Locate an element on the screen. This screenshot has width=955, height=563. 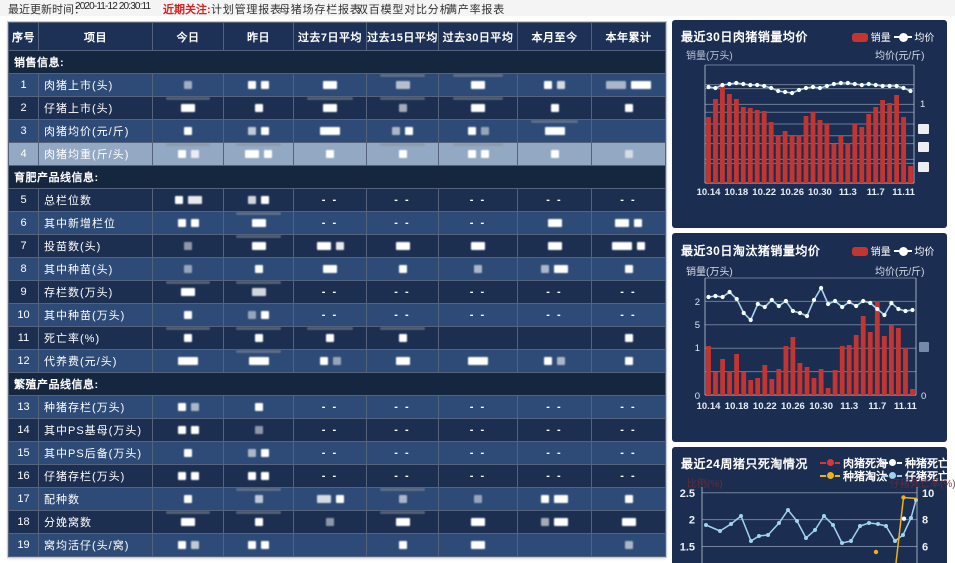
svg-text: 1.5 is located at coordinates (687, 548).